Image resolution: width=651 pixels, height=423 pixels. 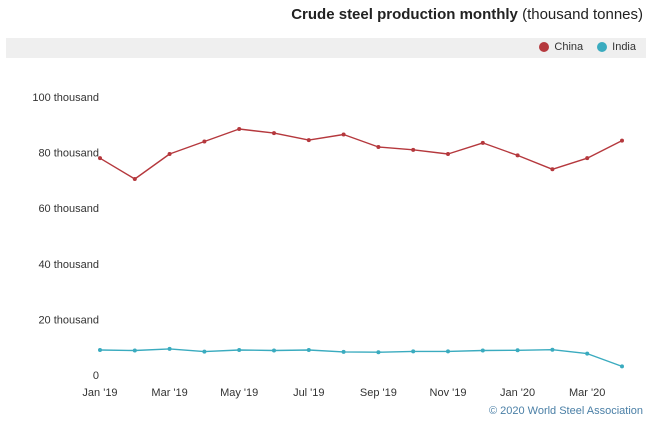 I want to click on chart-title-unit: (thousand tonnes), so click(x=582, y=14).